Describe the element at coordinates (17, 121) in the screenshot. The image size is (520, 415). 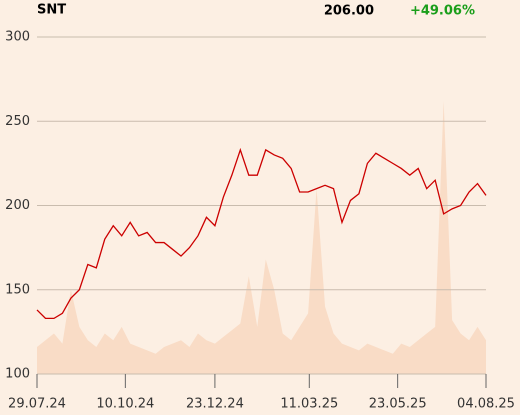
I see `y-tick-label: 250` at that location.